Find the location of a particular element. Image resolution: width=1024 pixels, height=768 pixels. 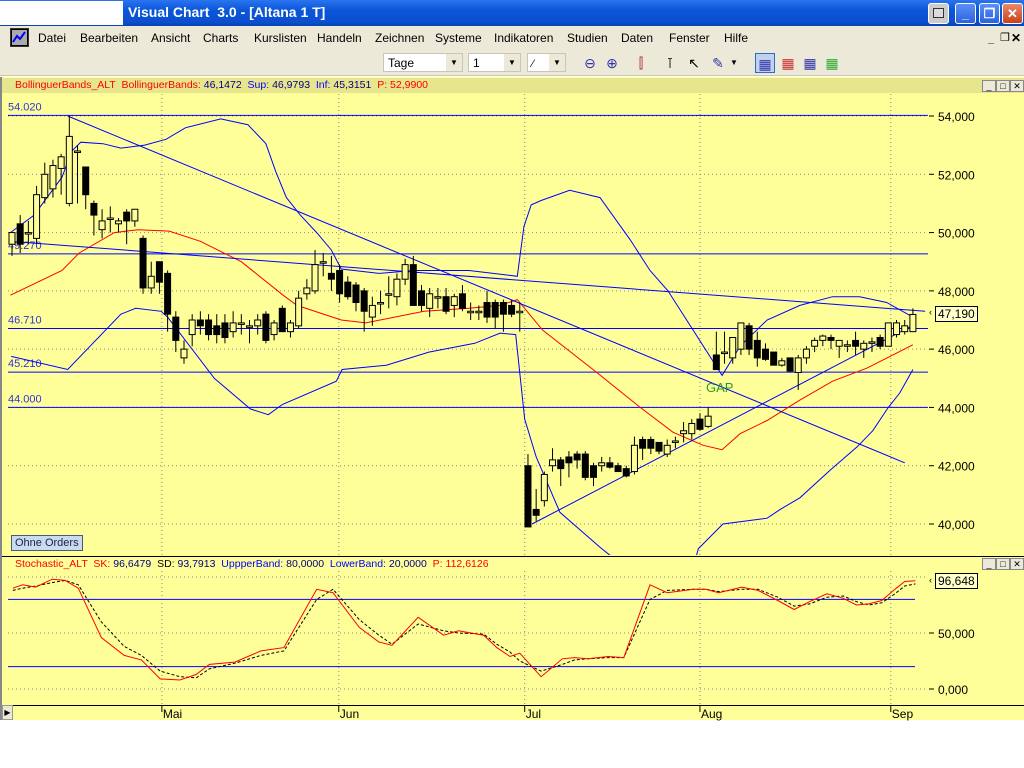

multiplier-value: 1 is located at coordinates (476, 63).